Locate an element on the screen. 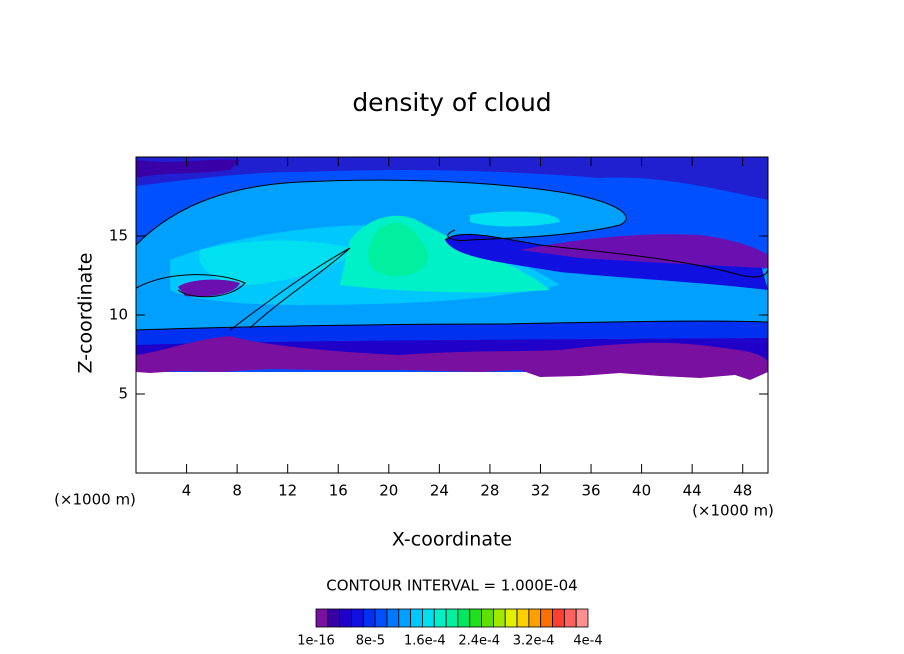  colorbar-label: 8e-5 is located at coordinates (370, 641).